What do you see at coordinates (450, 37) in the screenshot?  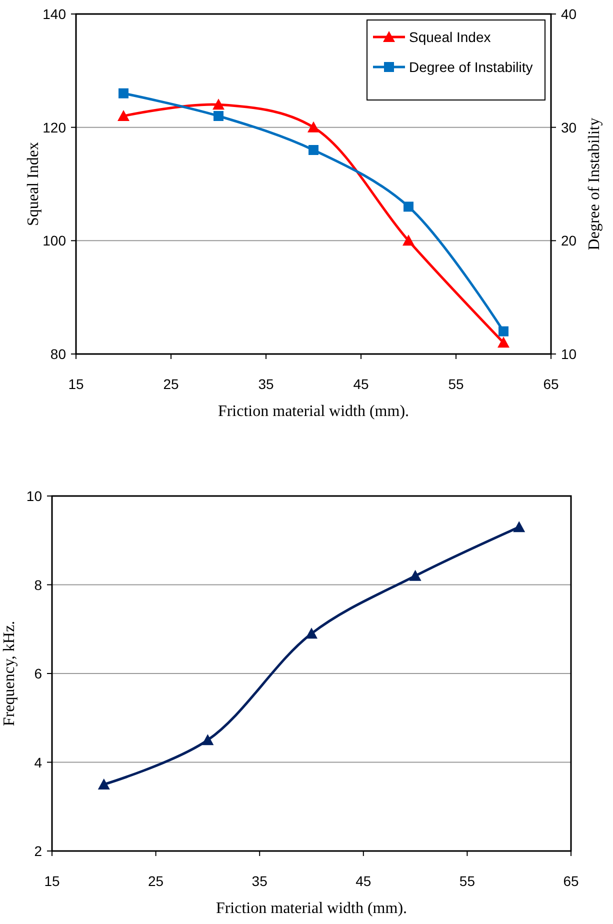 I see `legend-label: Squeal Index` at bounding box center [450, 37].